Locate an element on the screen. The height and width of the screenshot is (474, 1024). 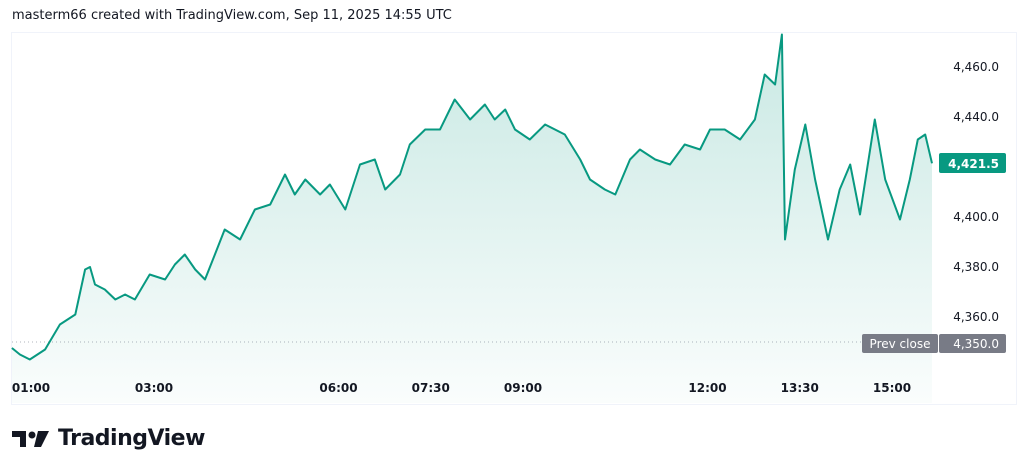
x-tick-label: 01:00 is located at coordinates (31, 388).